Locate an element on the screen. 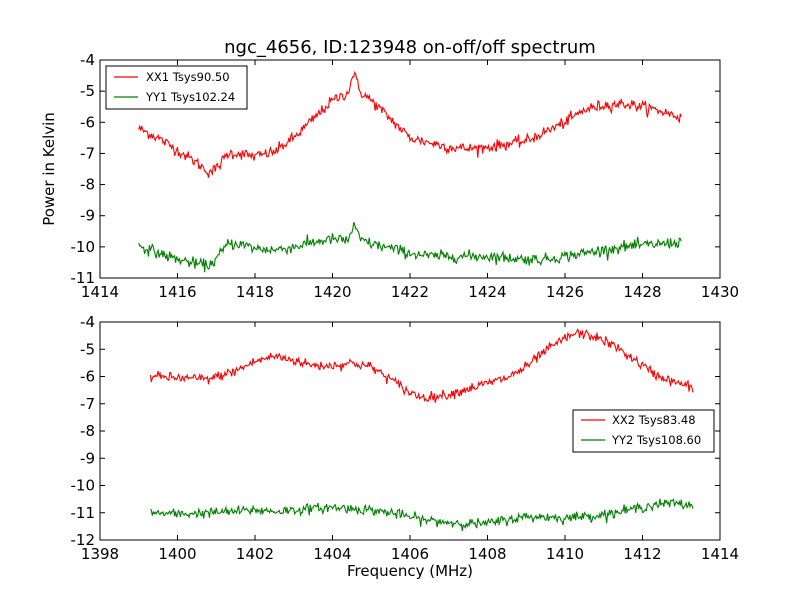 The image size is (800, 600). top-ytick-label: -10 is located at coordinates (83, 247).